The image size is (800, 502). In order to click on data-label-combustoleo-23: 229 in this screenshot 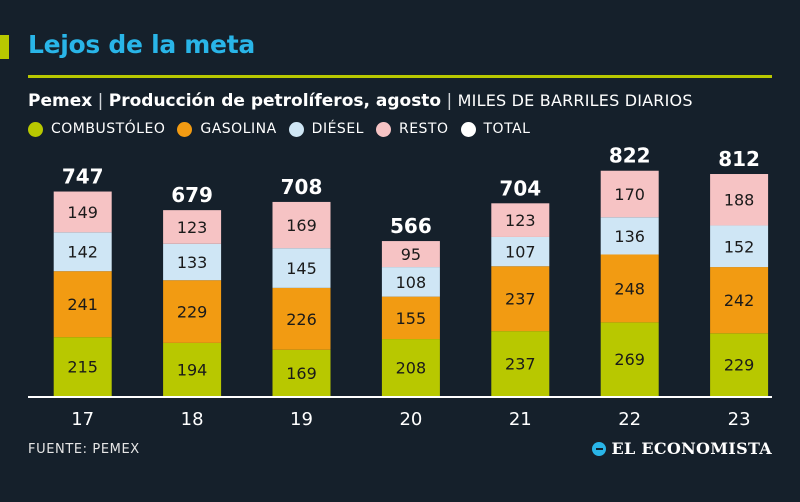, I will do `click(739, 365)`.